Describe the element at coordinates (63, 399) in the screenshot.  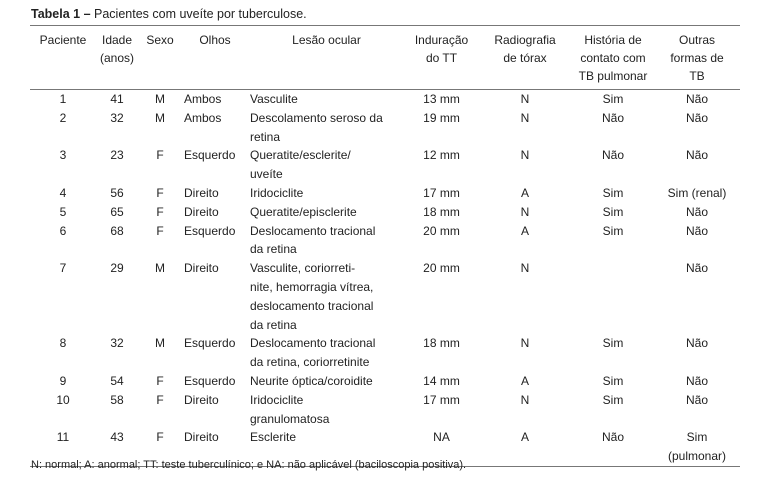
I see `table-cell: 10` at that location.